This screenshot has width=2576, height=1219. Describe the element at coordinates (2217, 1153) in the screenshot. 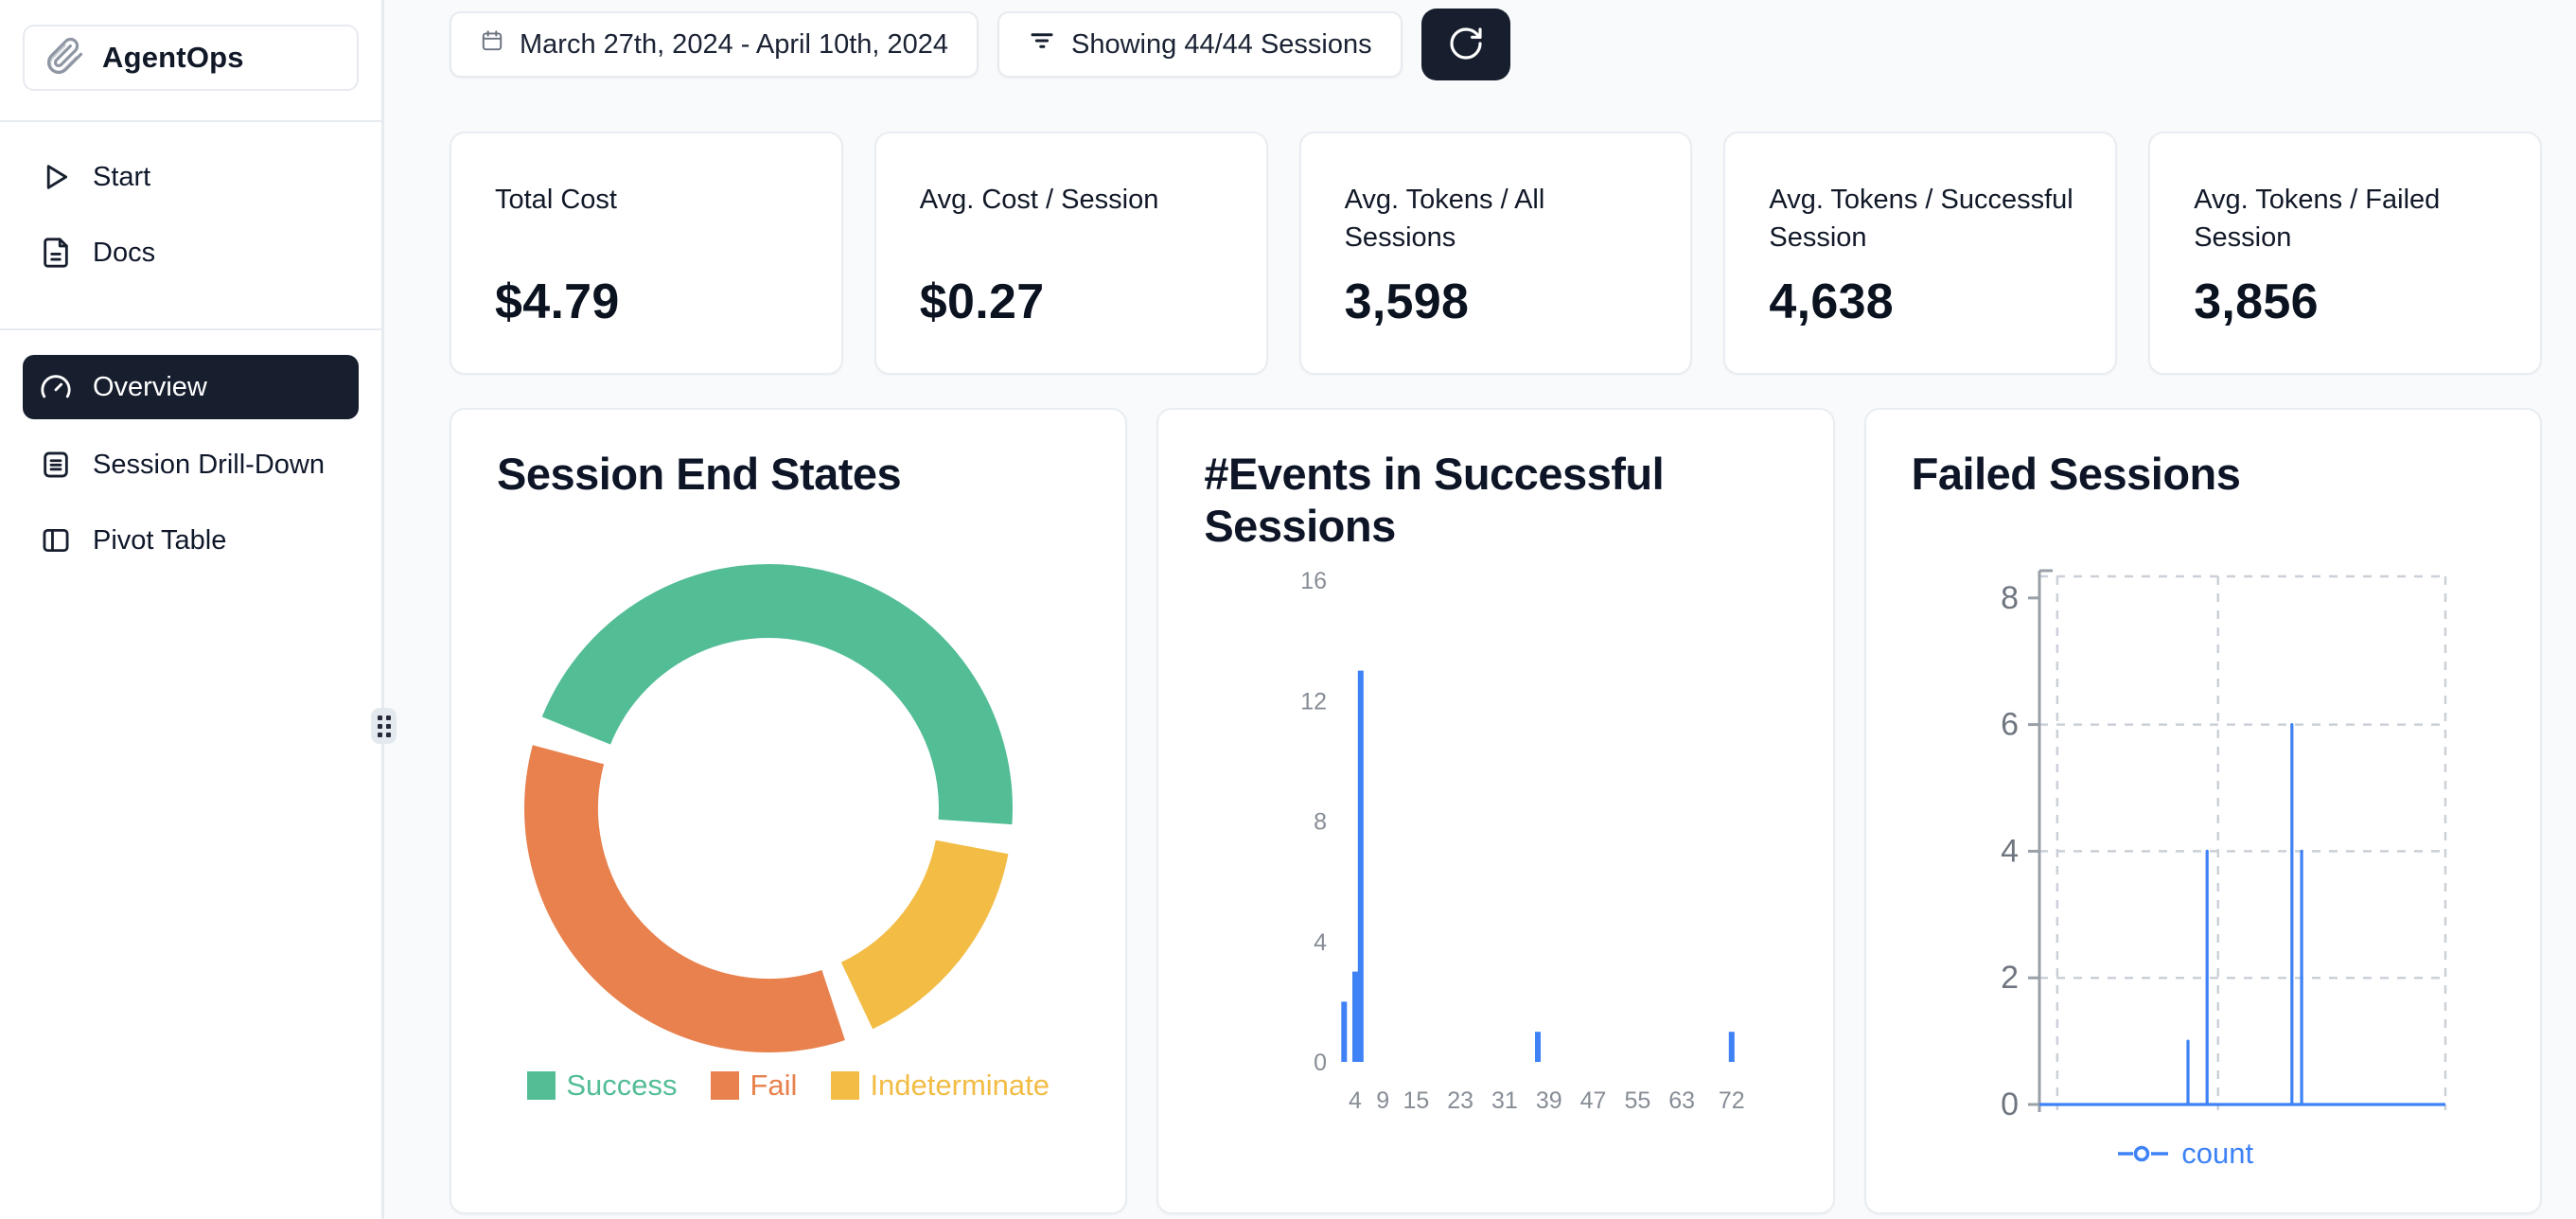

I see `count-legend-label: count` at that location.